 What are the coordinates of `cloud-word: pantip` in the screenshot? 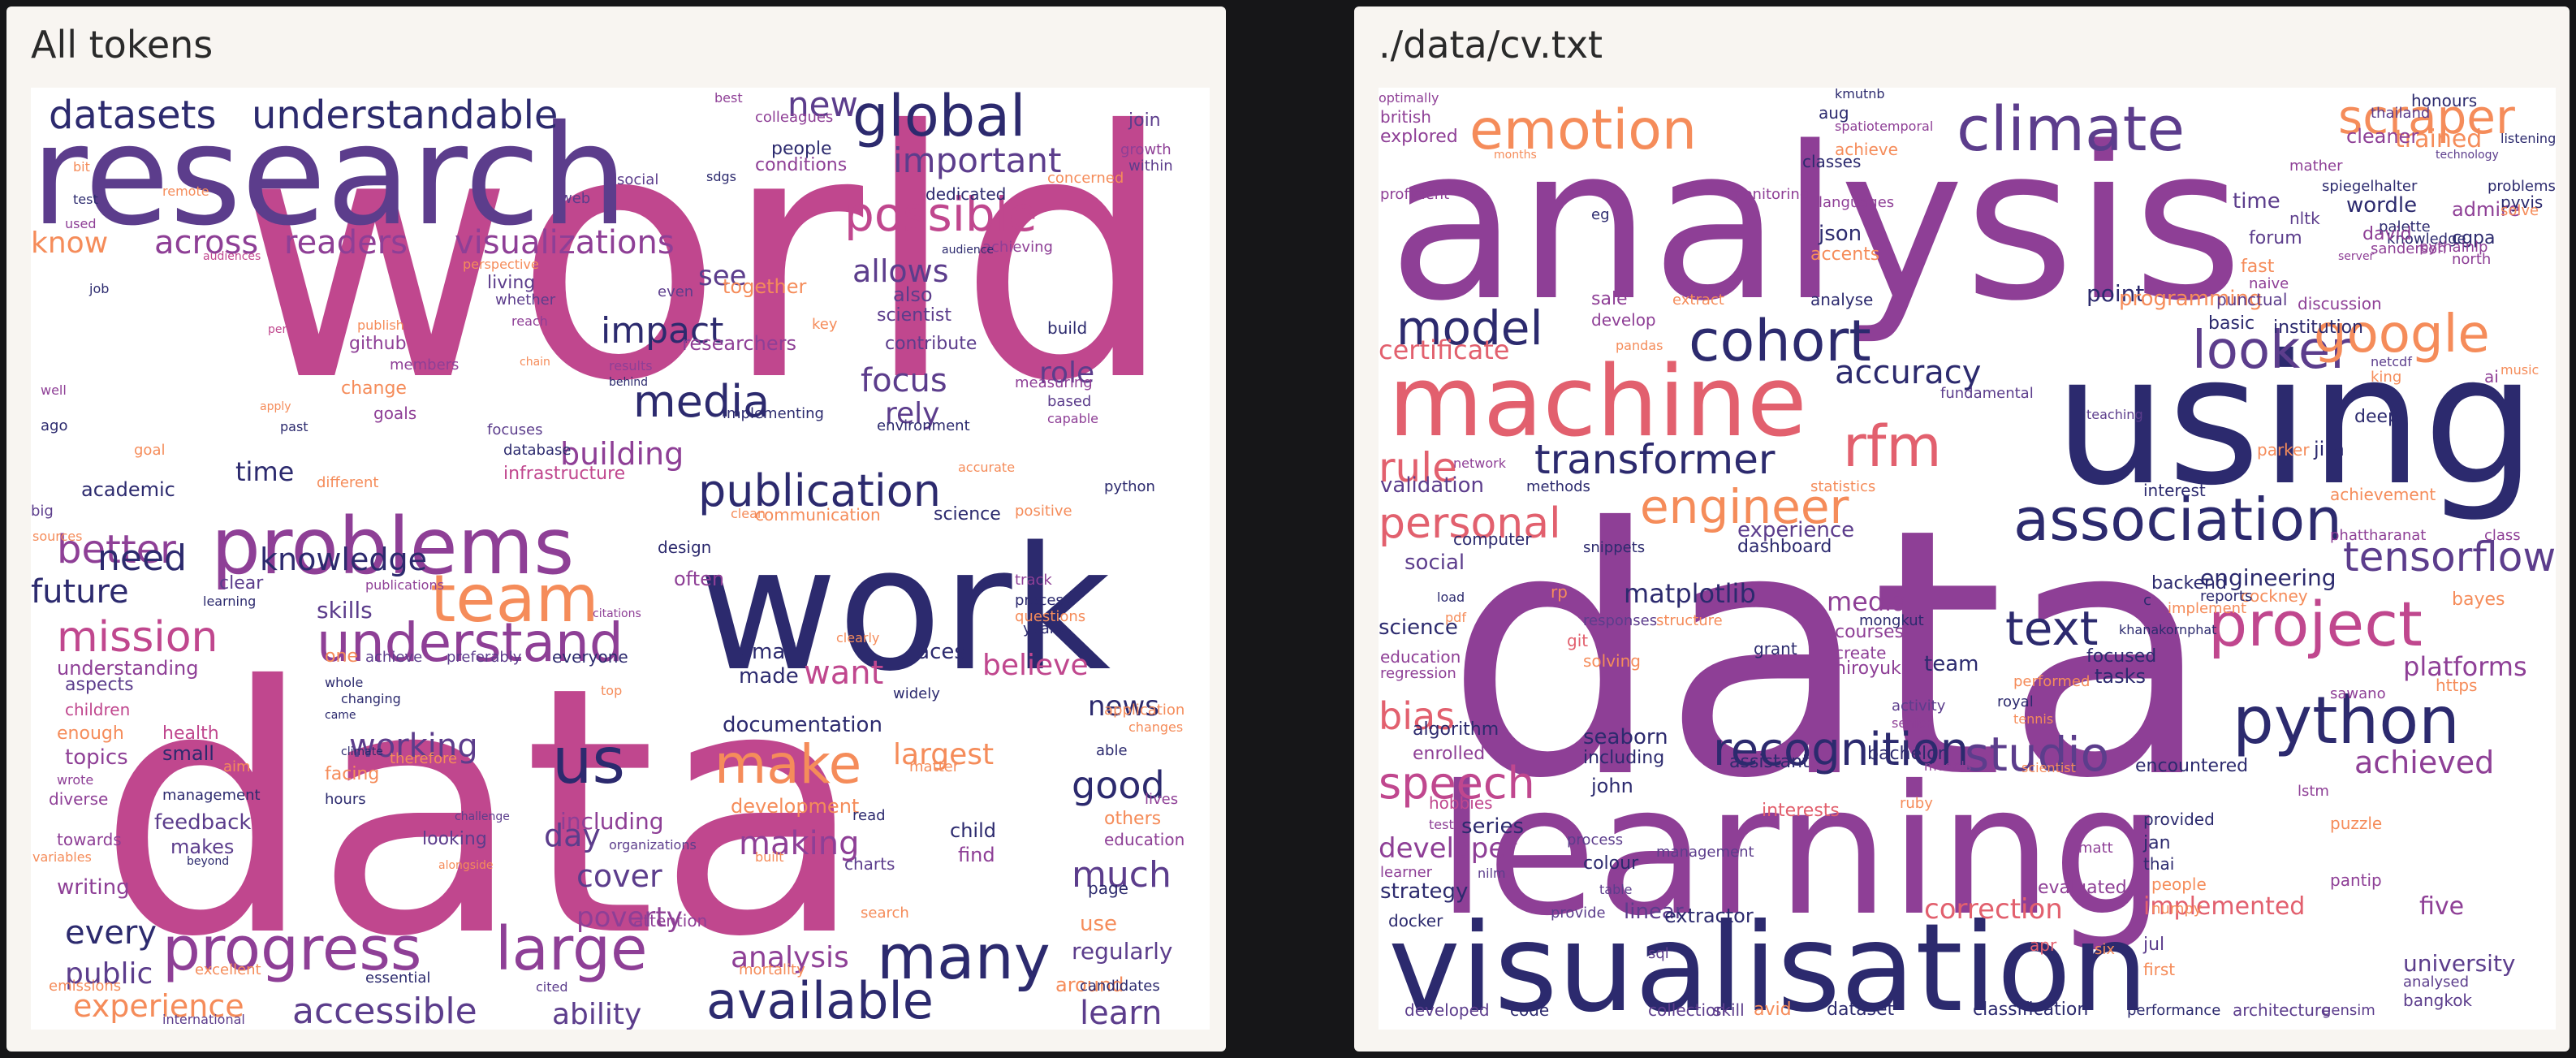 It's located at (2356, 880).